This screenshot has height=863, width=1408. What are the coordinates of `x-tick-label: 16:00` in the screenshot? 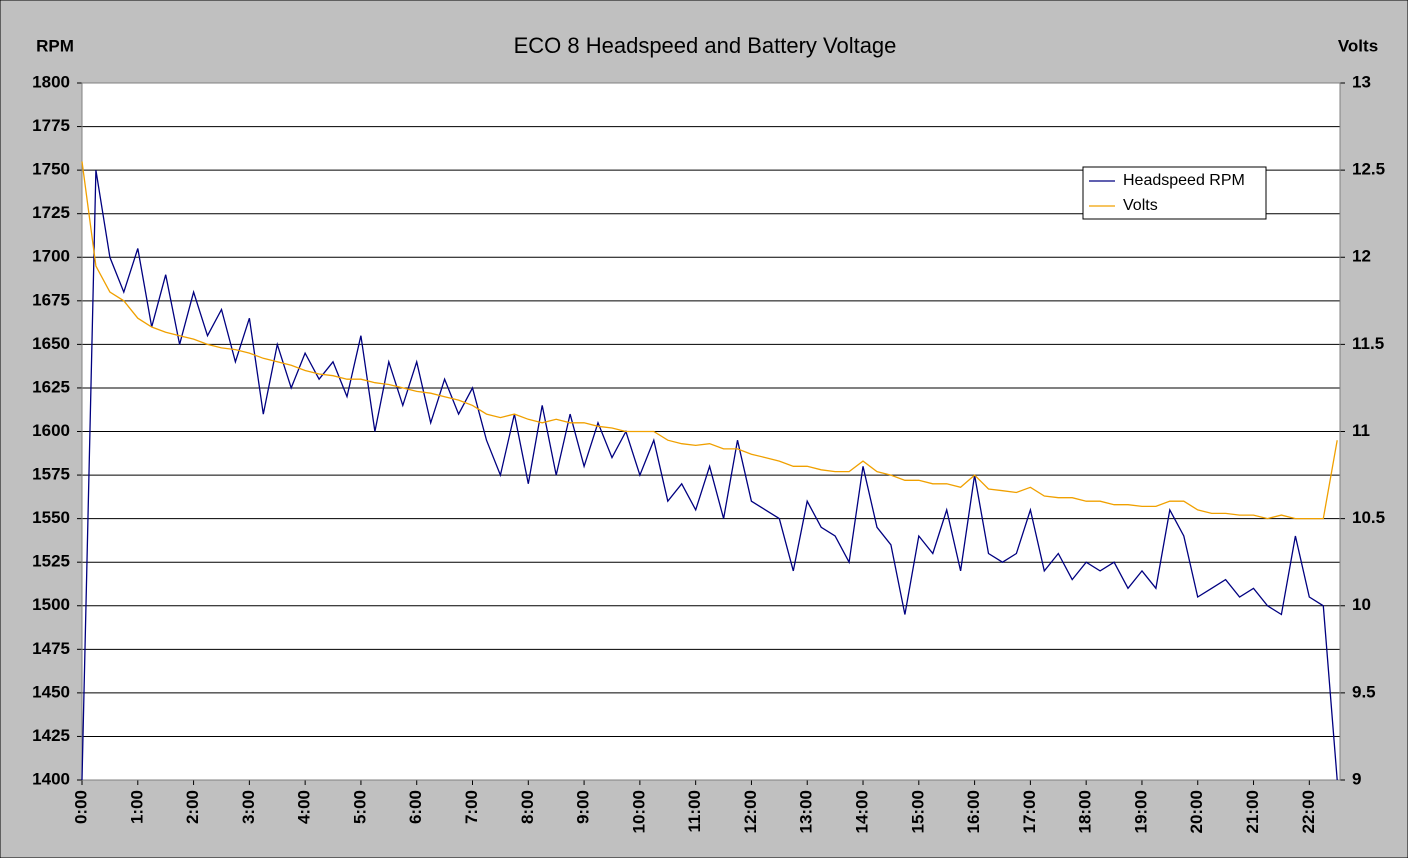 It's located at (973, 811).